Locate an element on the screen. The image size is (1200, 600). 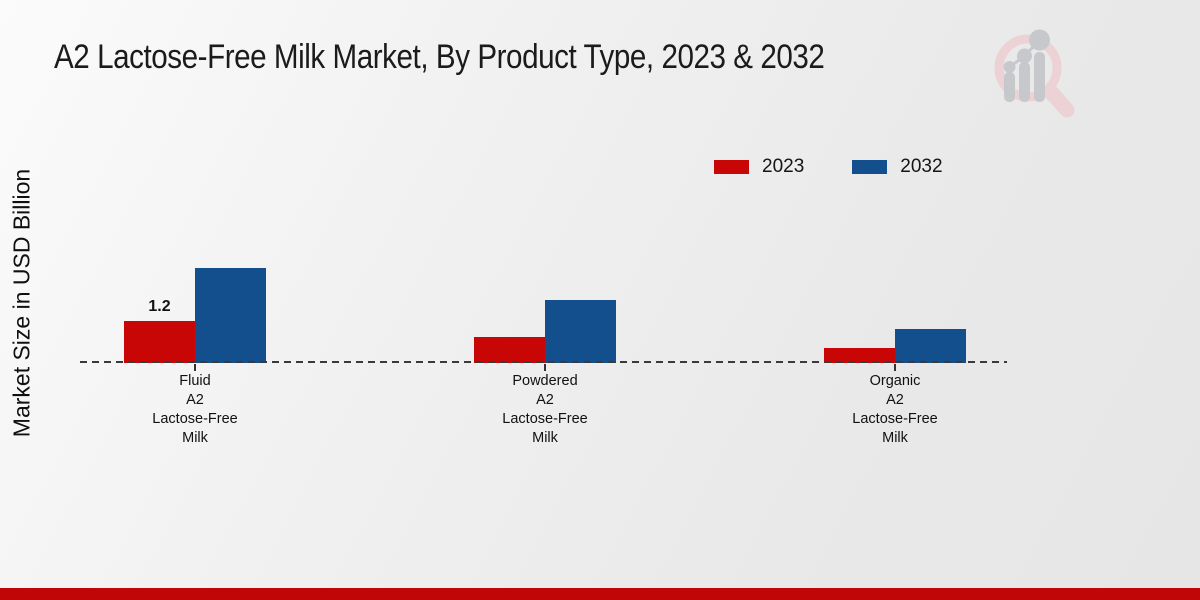
legend-label: 2023 is located at coordinates (783, 166).